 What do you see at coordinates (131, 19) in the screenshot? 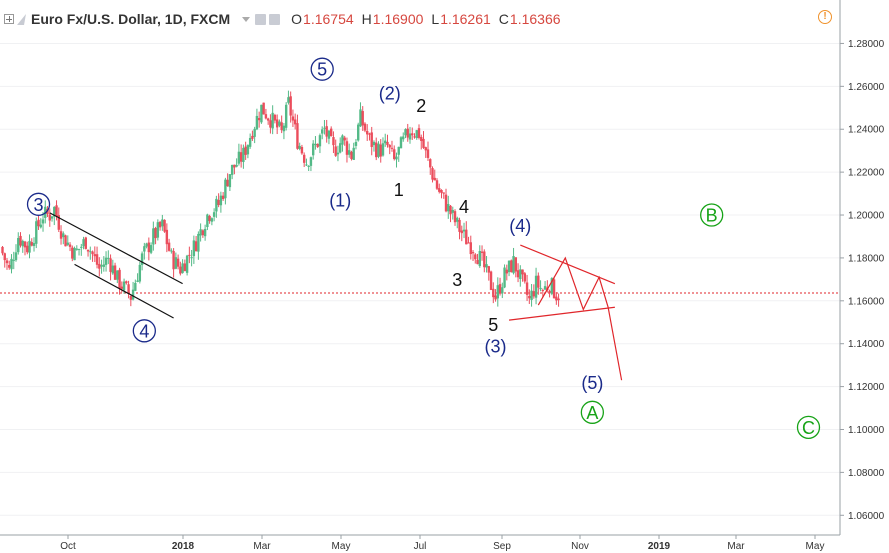
I see `symbol-title: Euro Fx/U.S. Dollar, 1D, FXCM` at bounding box center [131, 19].